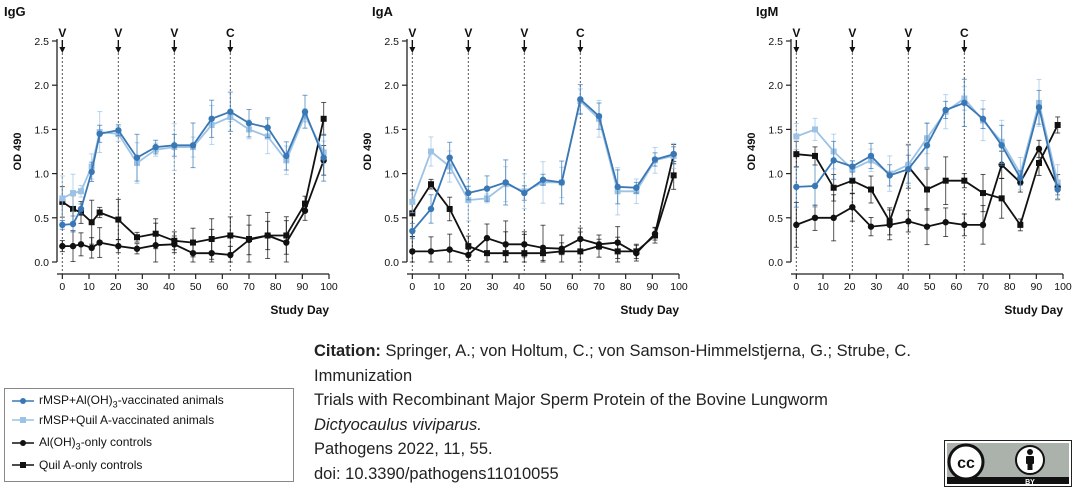 Image resolution: width=1080 pixels, height=493 pixels. What do you see at coordinates (775, 86) in the screenshot?
I see `y-tick-label: 2.0` at bounding box center [775, 86].